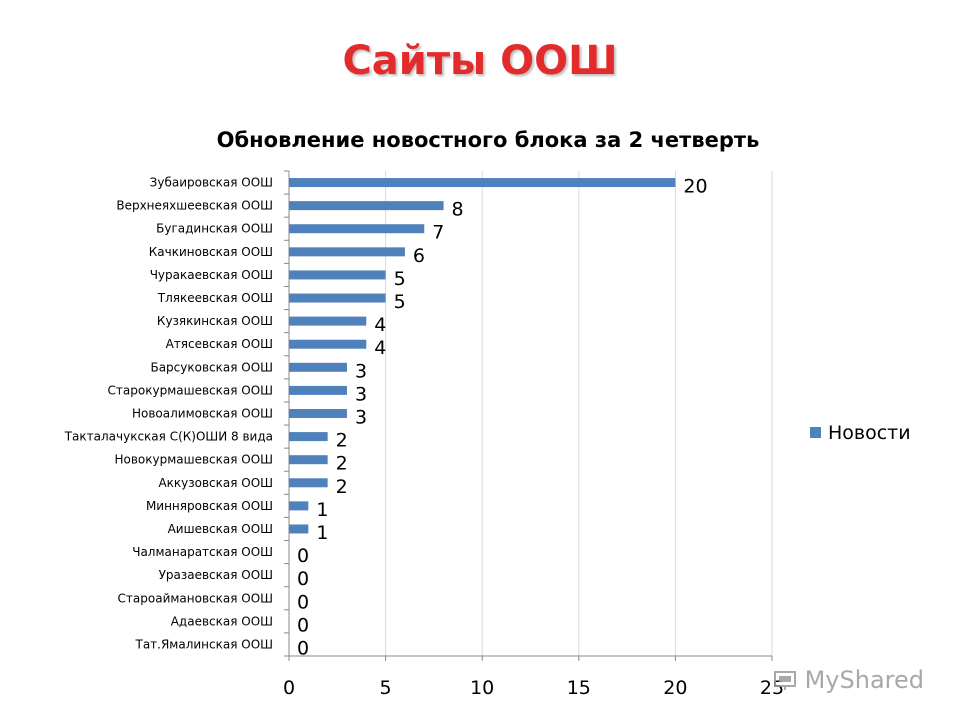  What do you see at coordinates (216, 575) in the screenshot?
I see `category-label: Уразаевская ООШ` at bounding box center [216, 575].